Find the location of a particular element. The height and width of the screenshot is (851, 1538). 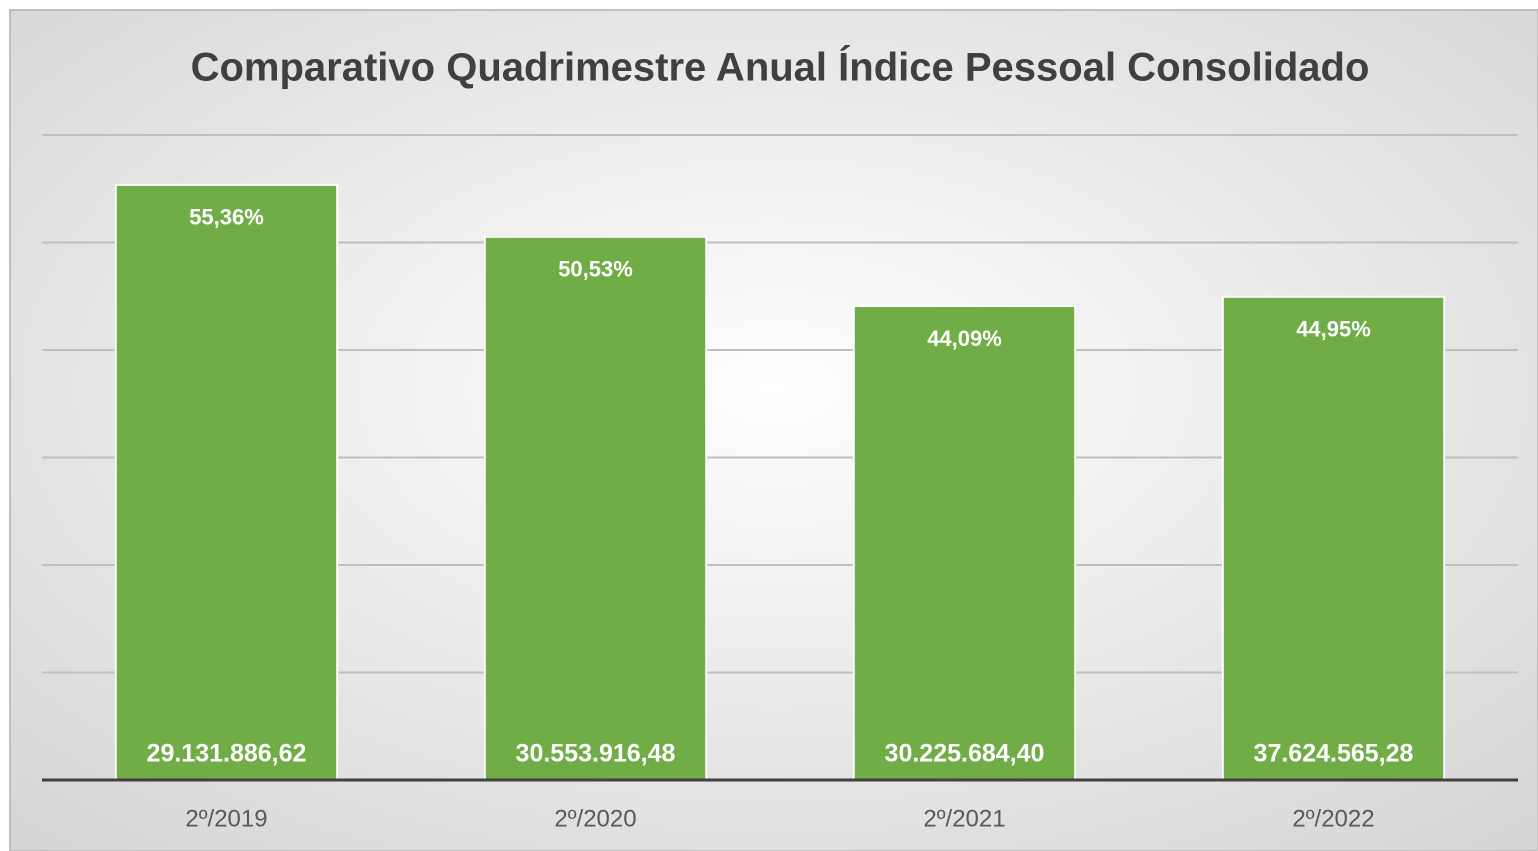

x-tick-label: 2º/2022 is located at coordinates (1333, 818).